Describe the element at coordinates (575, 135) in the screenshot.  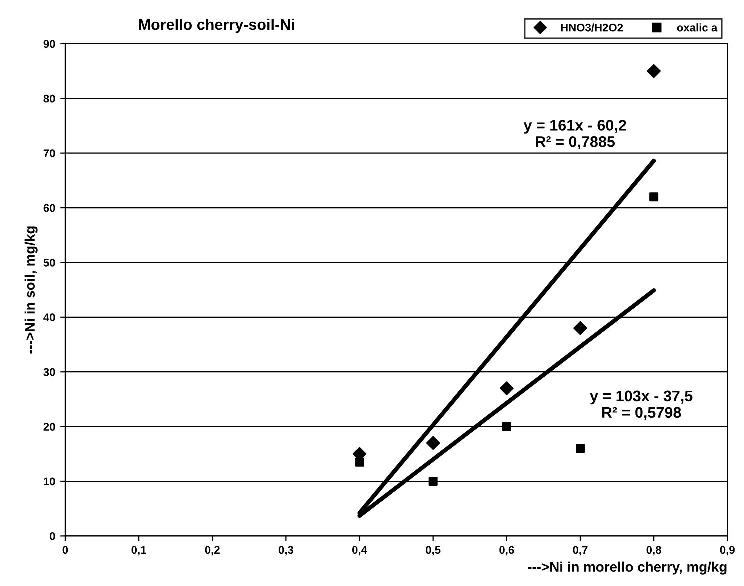
I see `annotation: y = 161x - 60,2 R² = 0,7885` at that location.